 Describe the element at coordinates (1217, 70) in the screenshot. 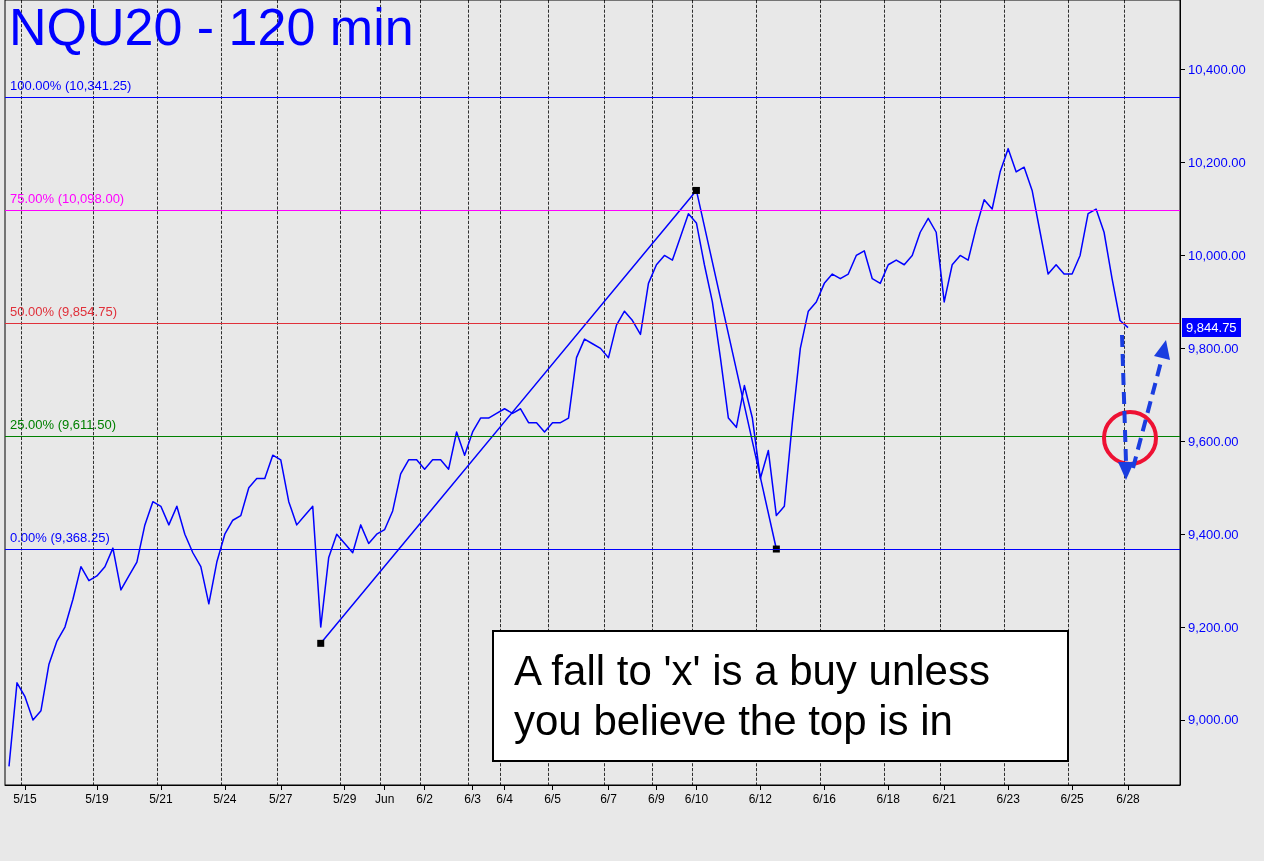

I see `y-tick-label: 10,400.00` at that location.